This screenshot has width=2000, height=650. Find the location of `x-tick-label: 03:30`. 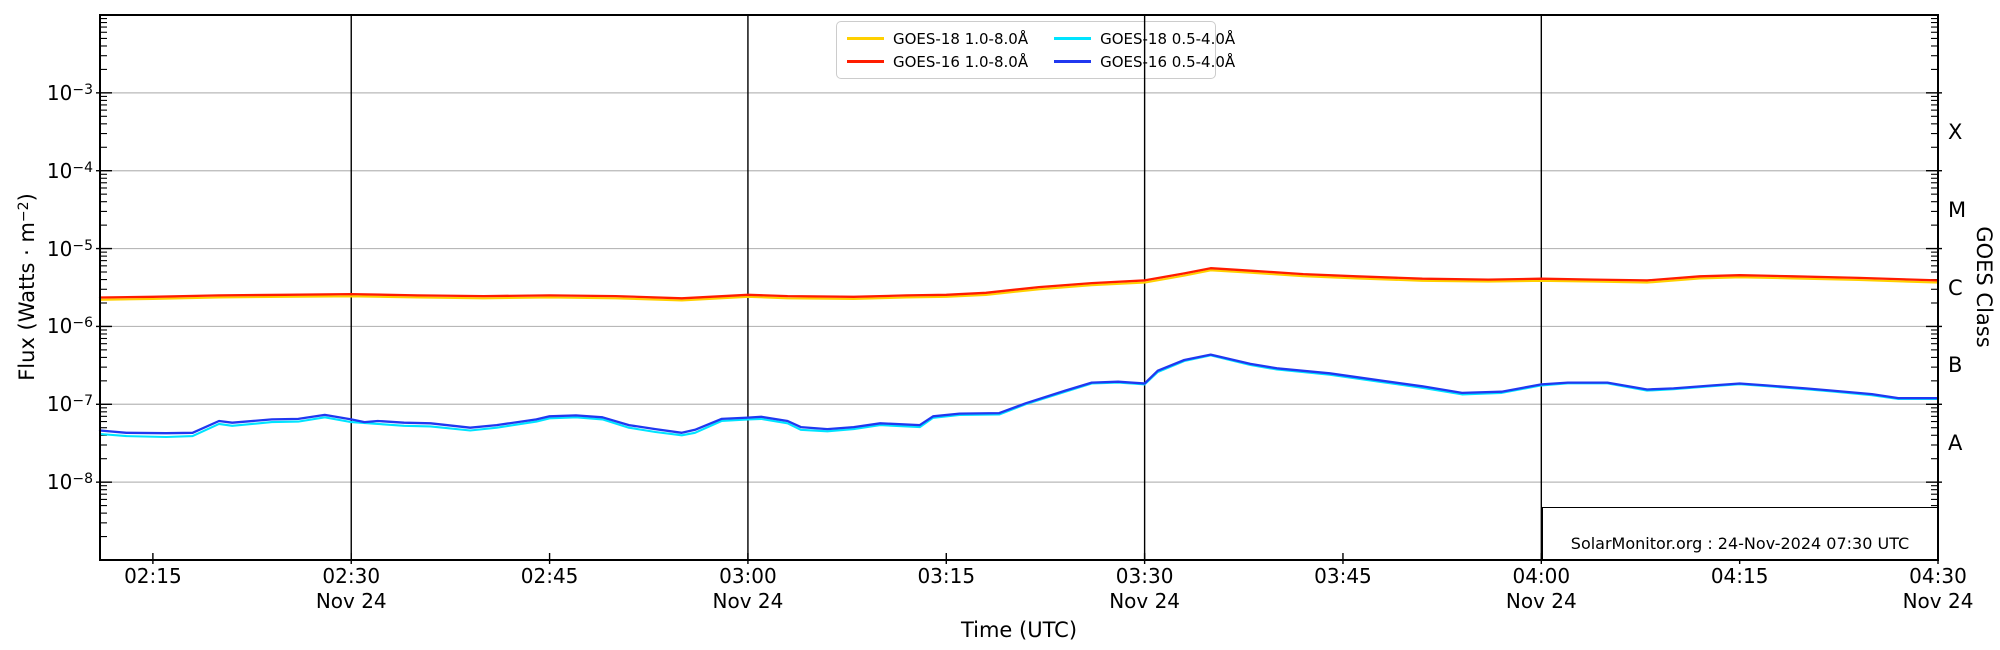

x-tick-label: 03:30 is located at coordinates (1144, 576).